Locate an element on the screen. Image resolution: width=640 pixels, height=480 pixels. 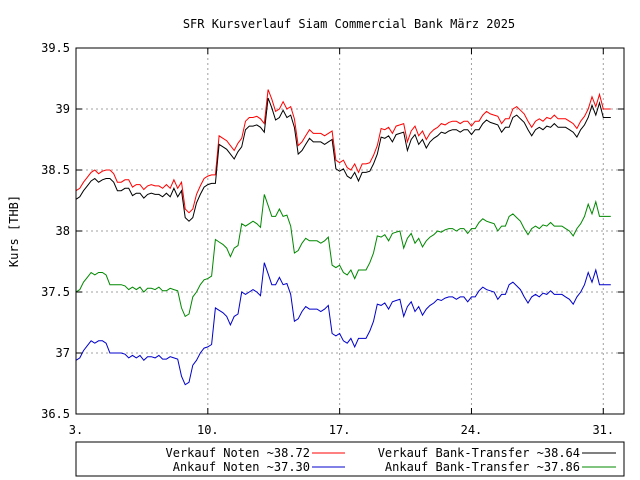
legend-label-3: Ankauf Noten ~37.30 is located at coordinates (241, 467).